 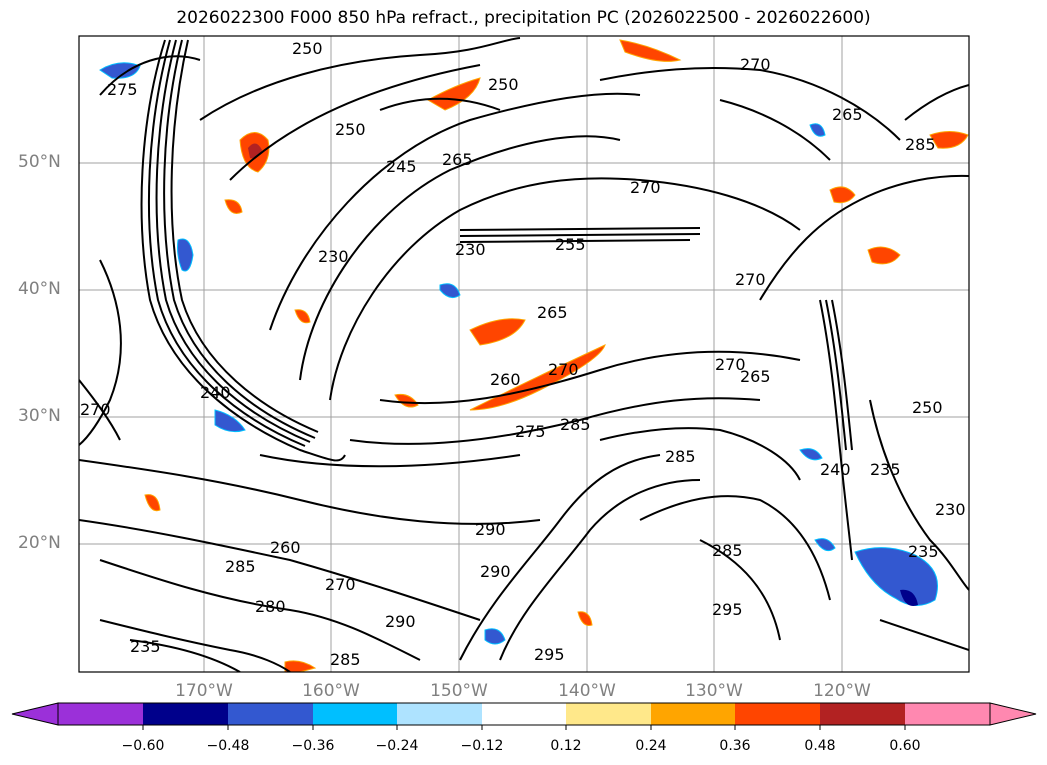 I want to click on colorbar-tick-label: −0.12, so click(x=482, y=746).